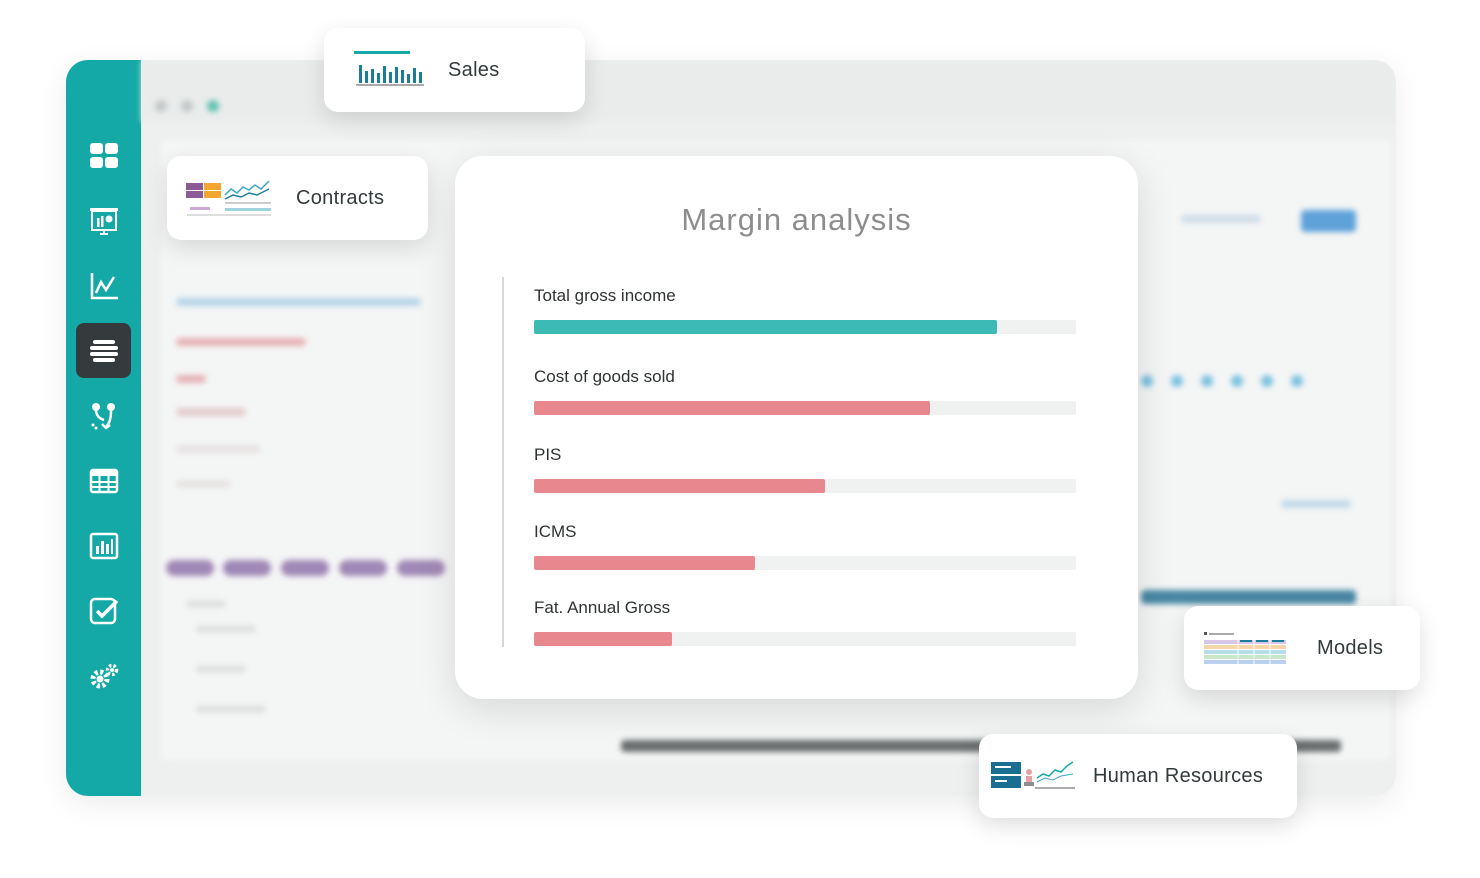 This screenshot has height=878, width=1480. I want to click on line-chart-icon, so click(104, 285).